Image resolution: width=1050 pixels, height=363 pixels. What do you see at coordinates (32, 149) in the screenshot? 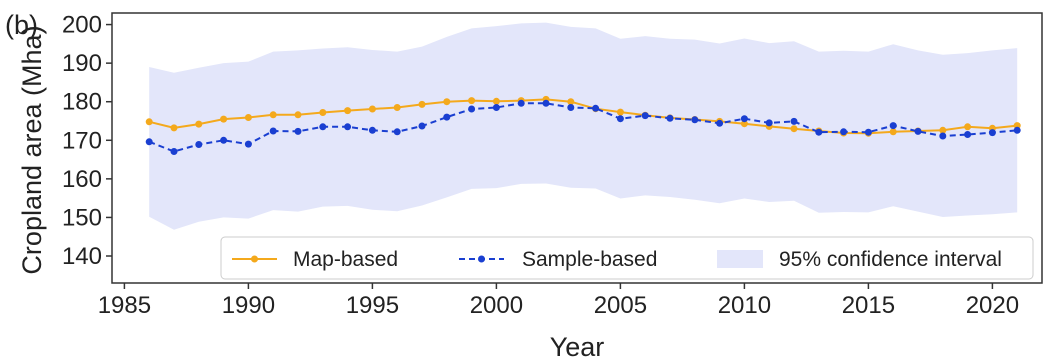
I see `y-axis-label: Cropland area (Mha)` at bounding box center [32, 149].